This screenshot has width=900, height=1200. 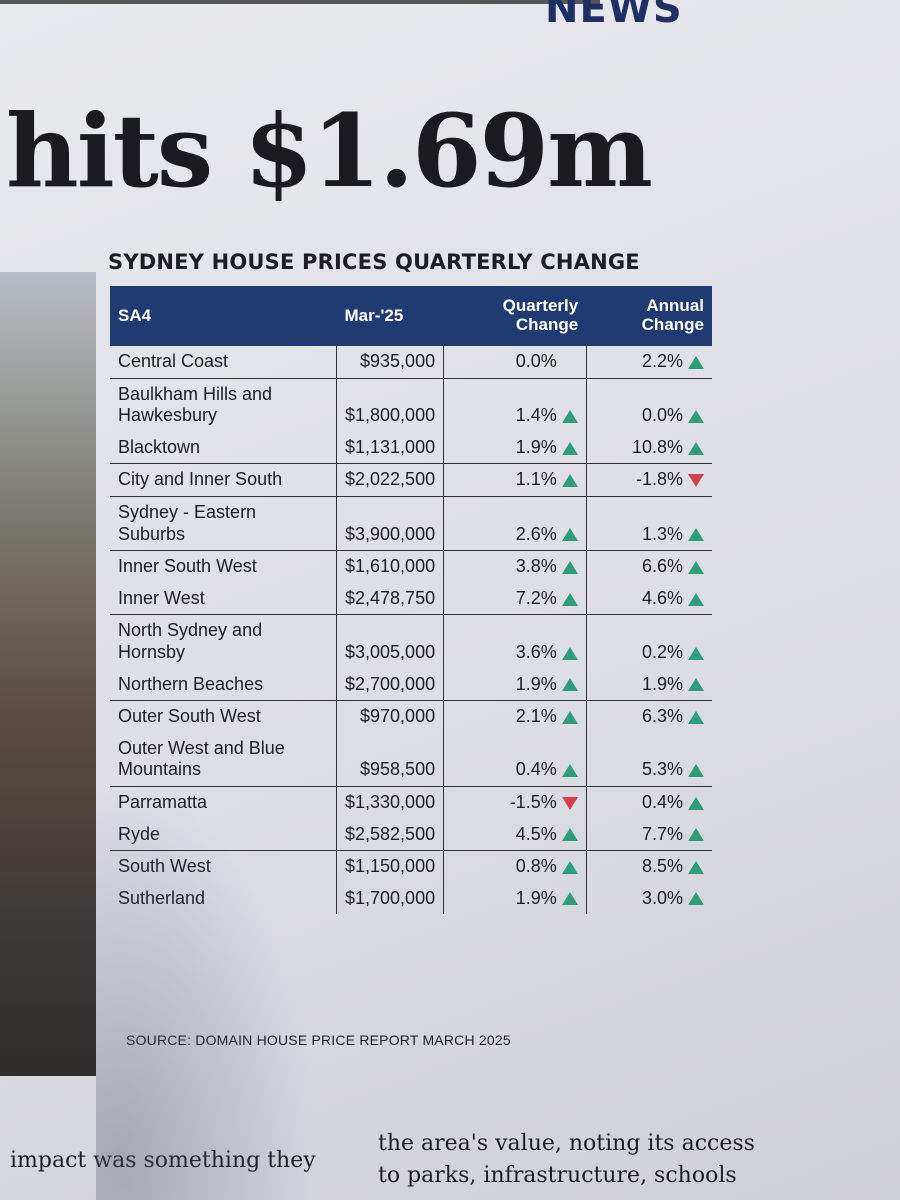 I want to click on cell-text: Outer South West, so click(x=189, y=716).